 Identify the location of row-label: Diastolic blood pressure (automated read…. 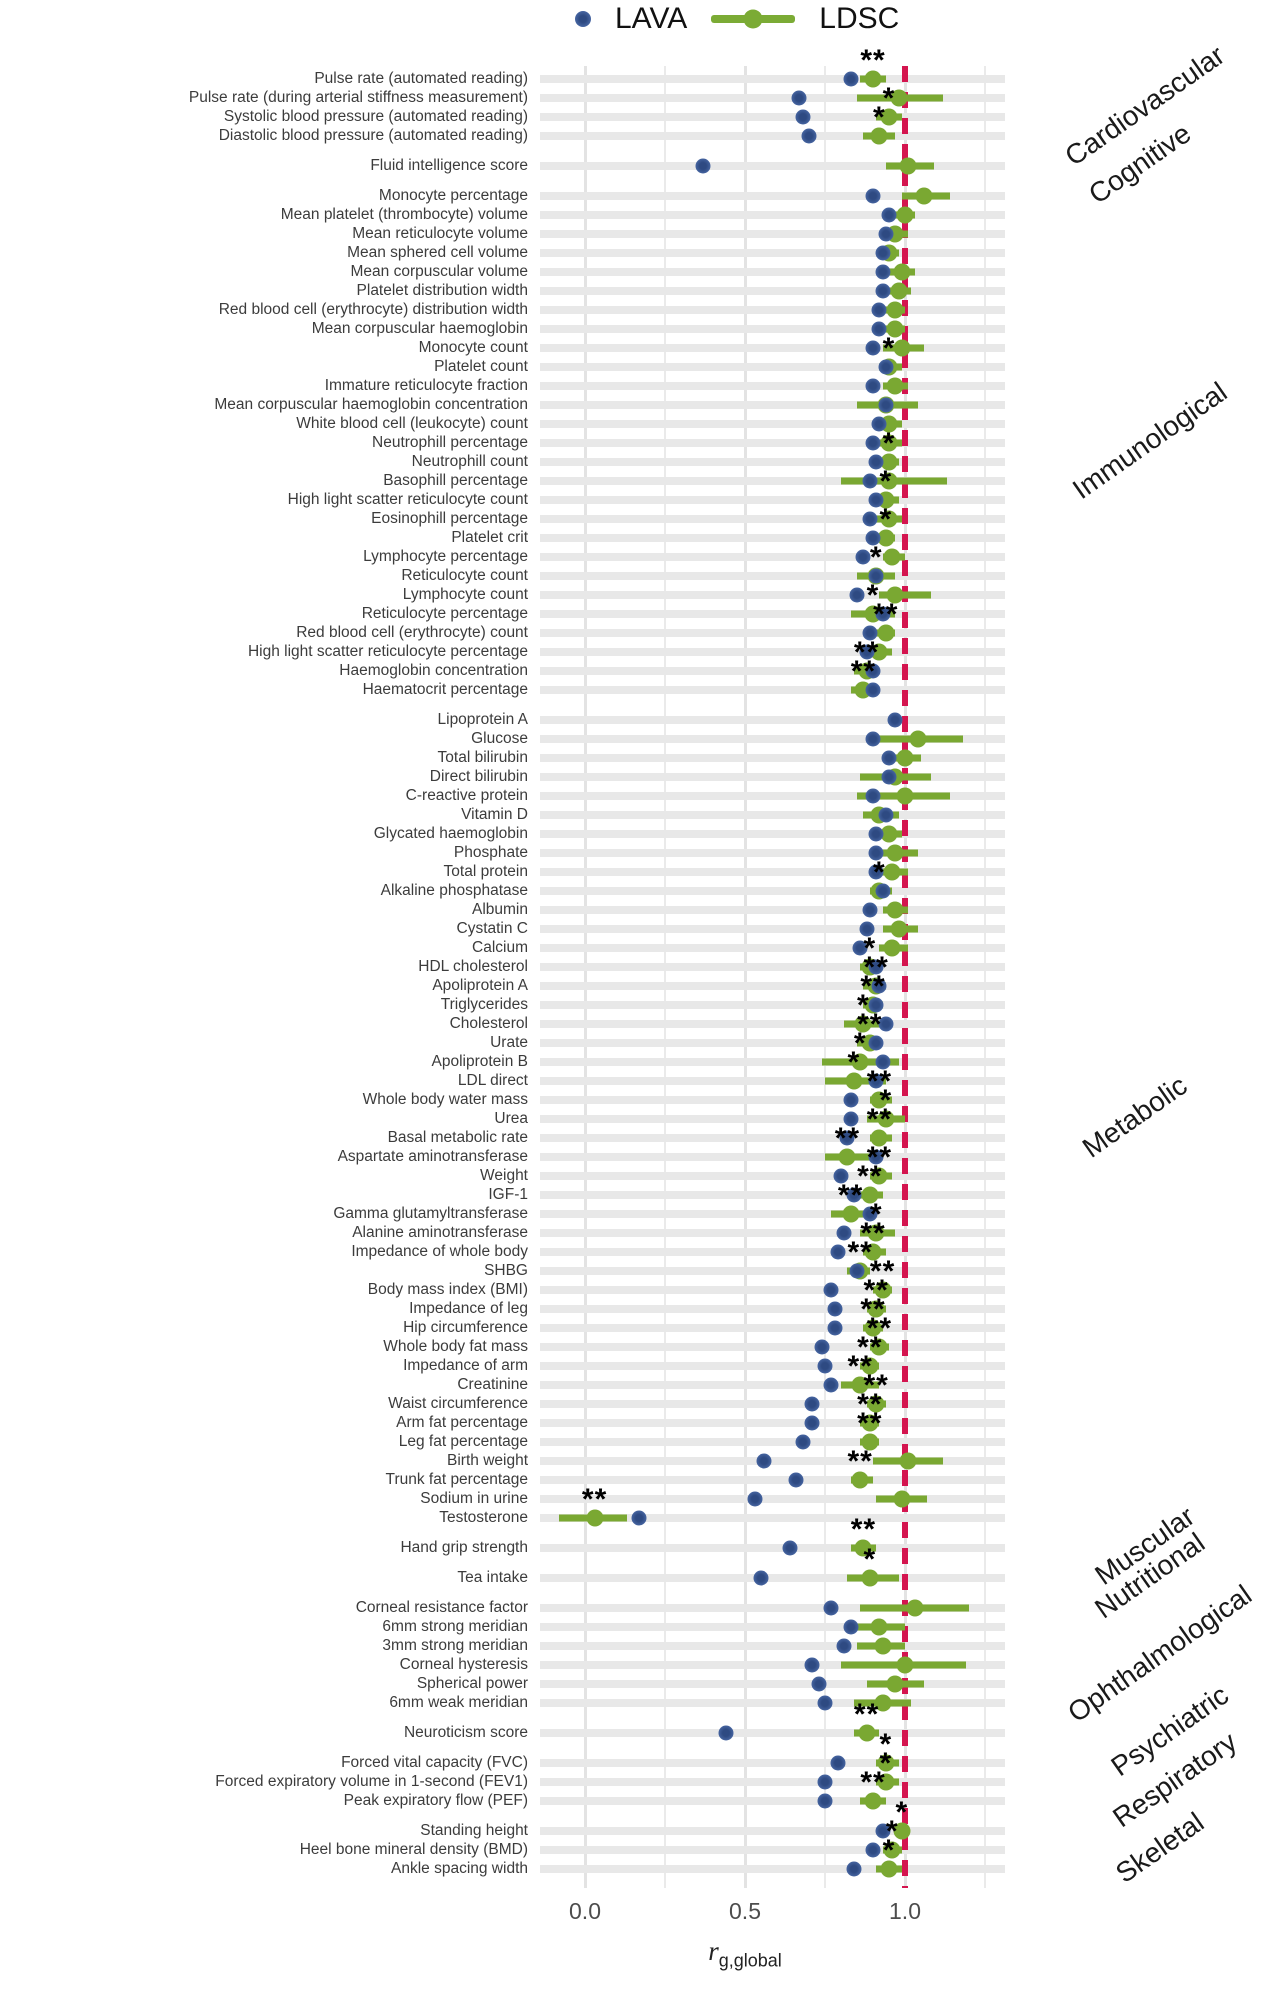
(373, 135).